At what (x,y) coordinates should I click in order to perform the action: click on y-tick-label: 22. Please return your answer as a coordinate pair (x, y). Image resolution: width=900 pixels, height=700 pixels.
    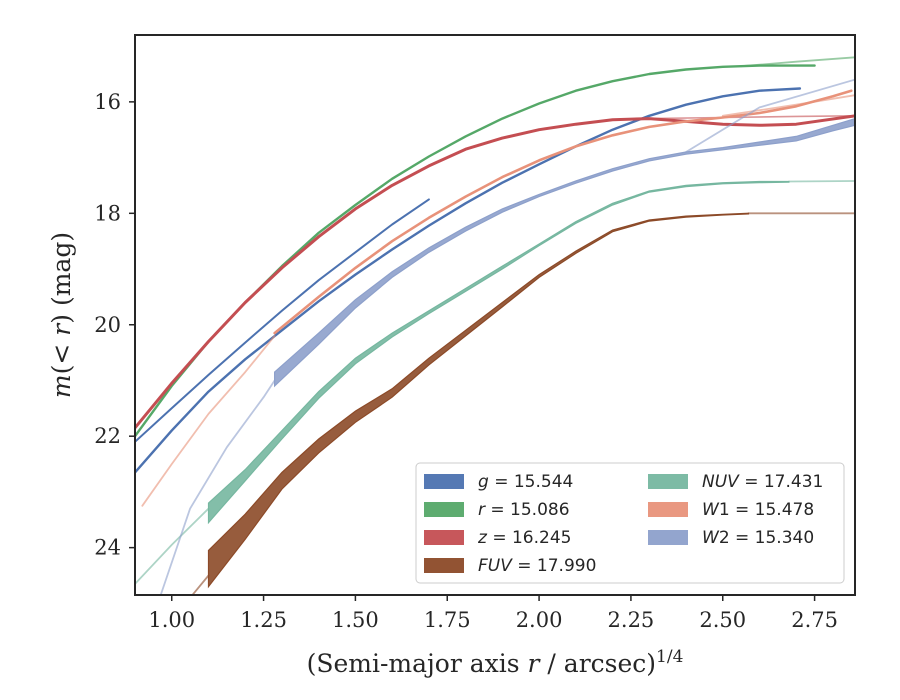
    Looking at the image, I should click on (107, 436).